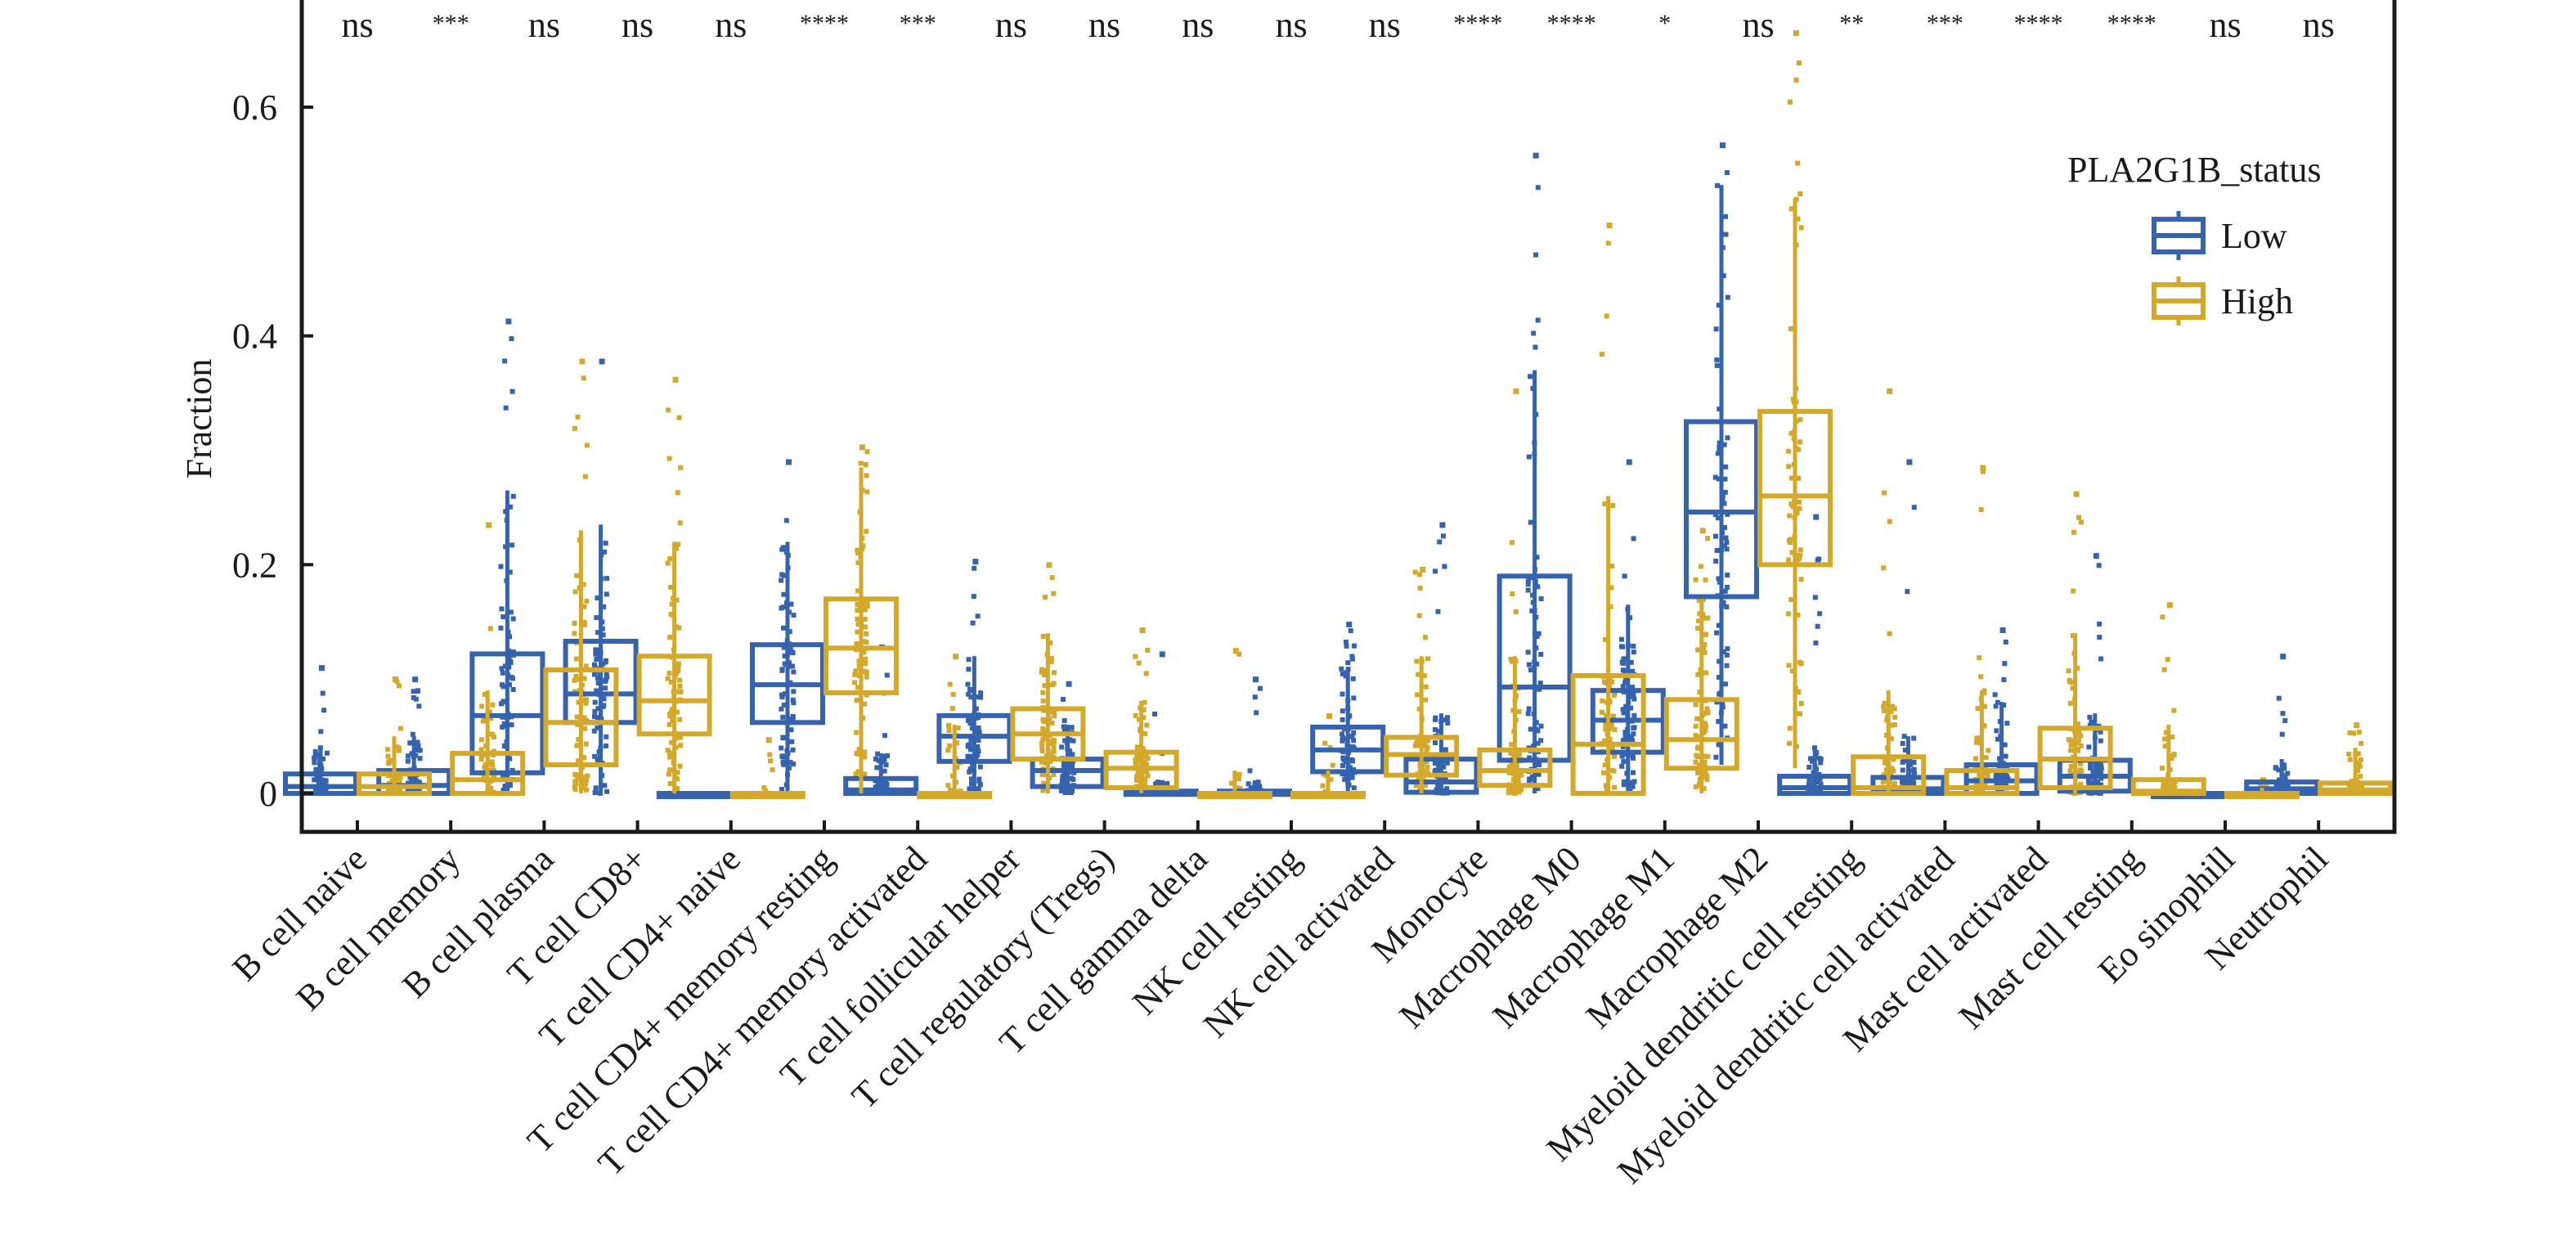  What do you see at coordinates (1701, 734) in the screenshot?
I see `box` at bounding box center [1701, 734].